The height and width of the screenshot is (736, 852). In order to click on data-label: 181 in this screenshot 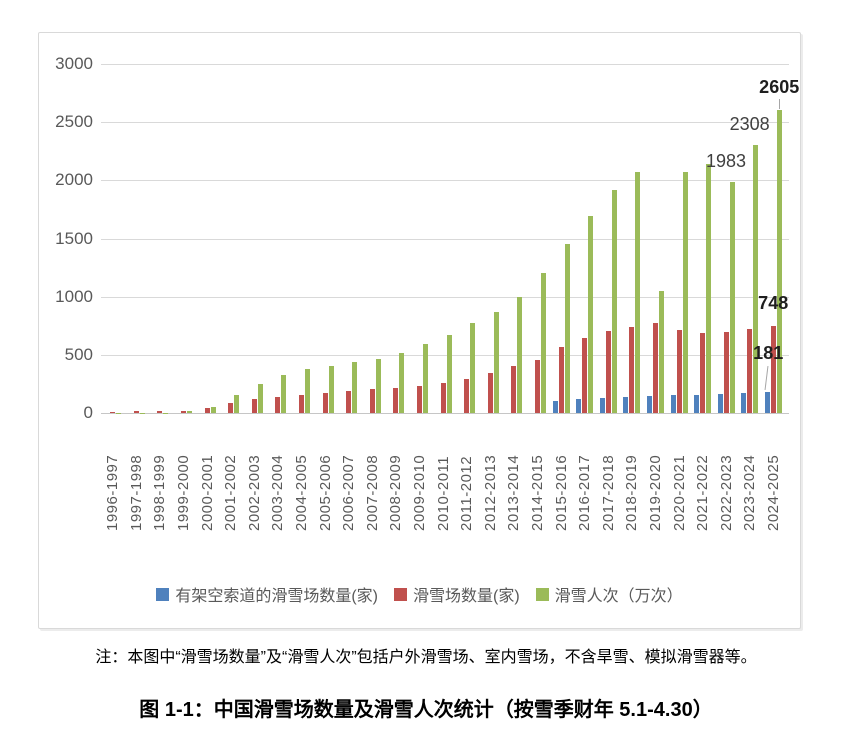, I will do `click(768, 352)`.